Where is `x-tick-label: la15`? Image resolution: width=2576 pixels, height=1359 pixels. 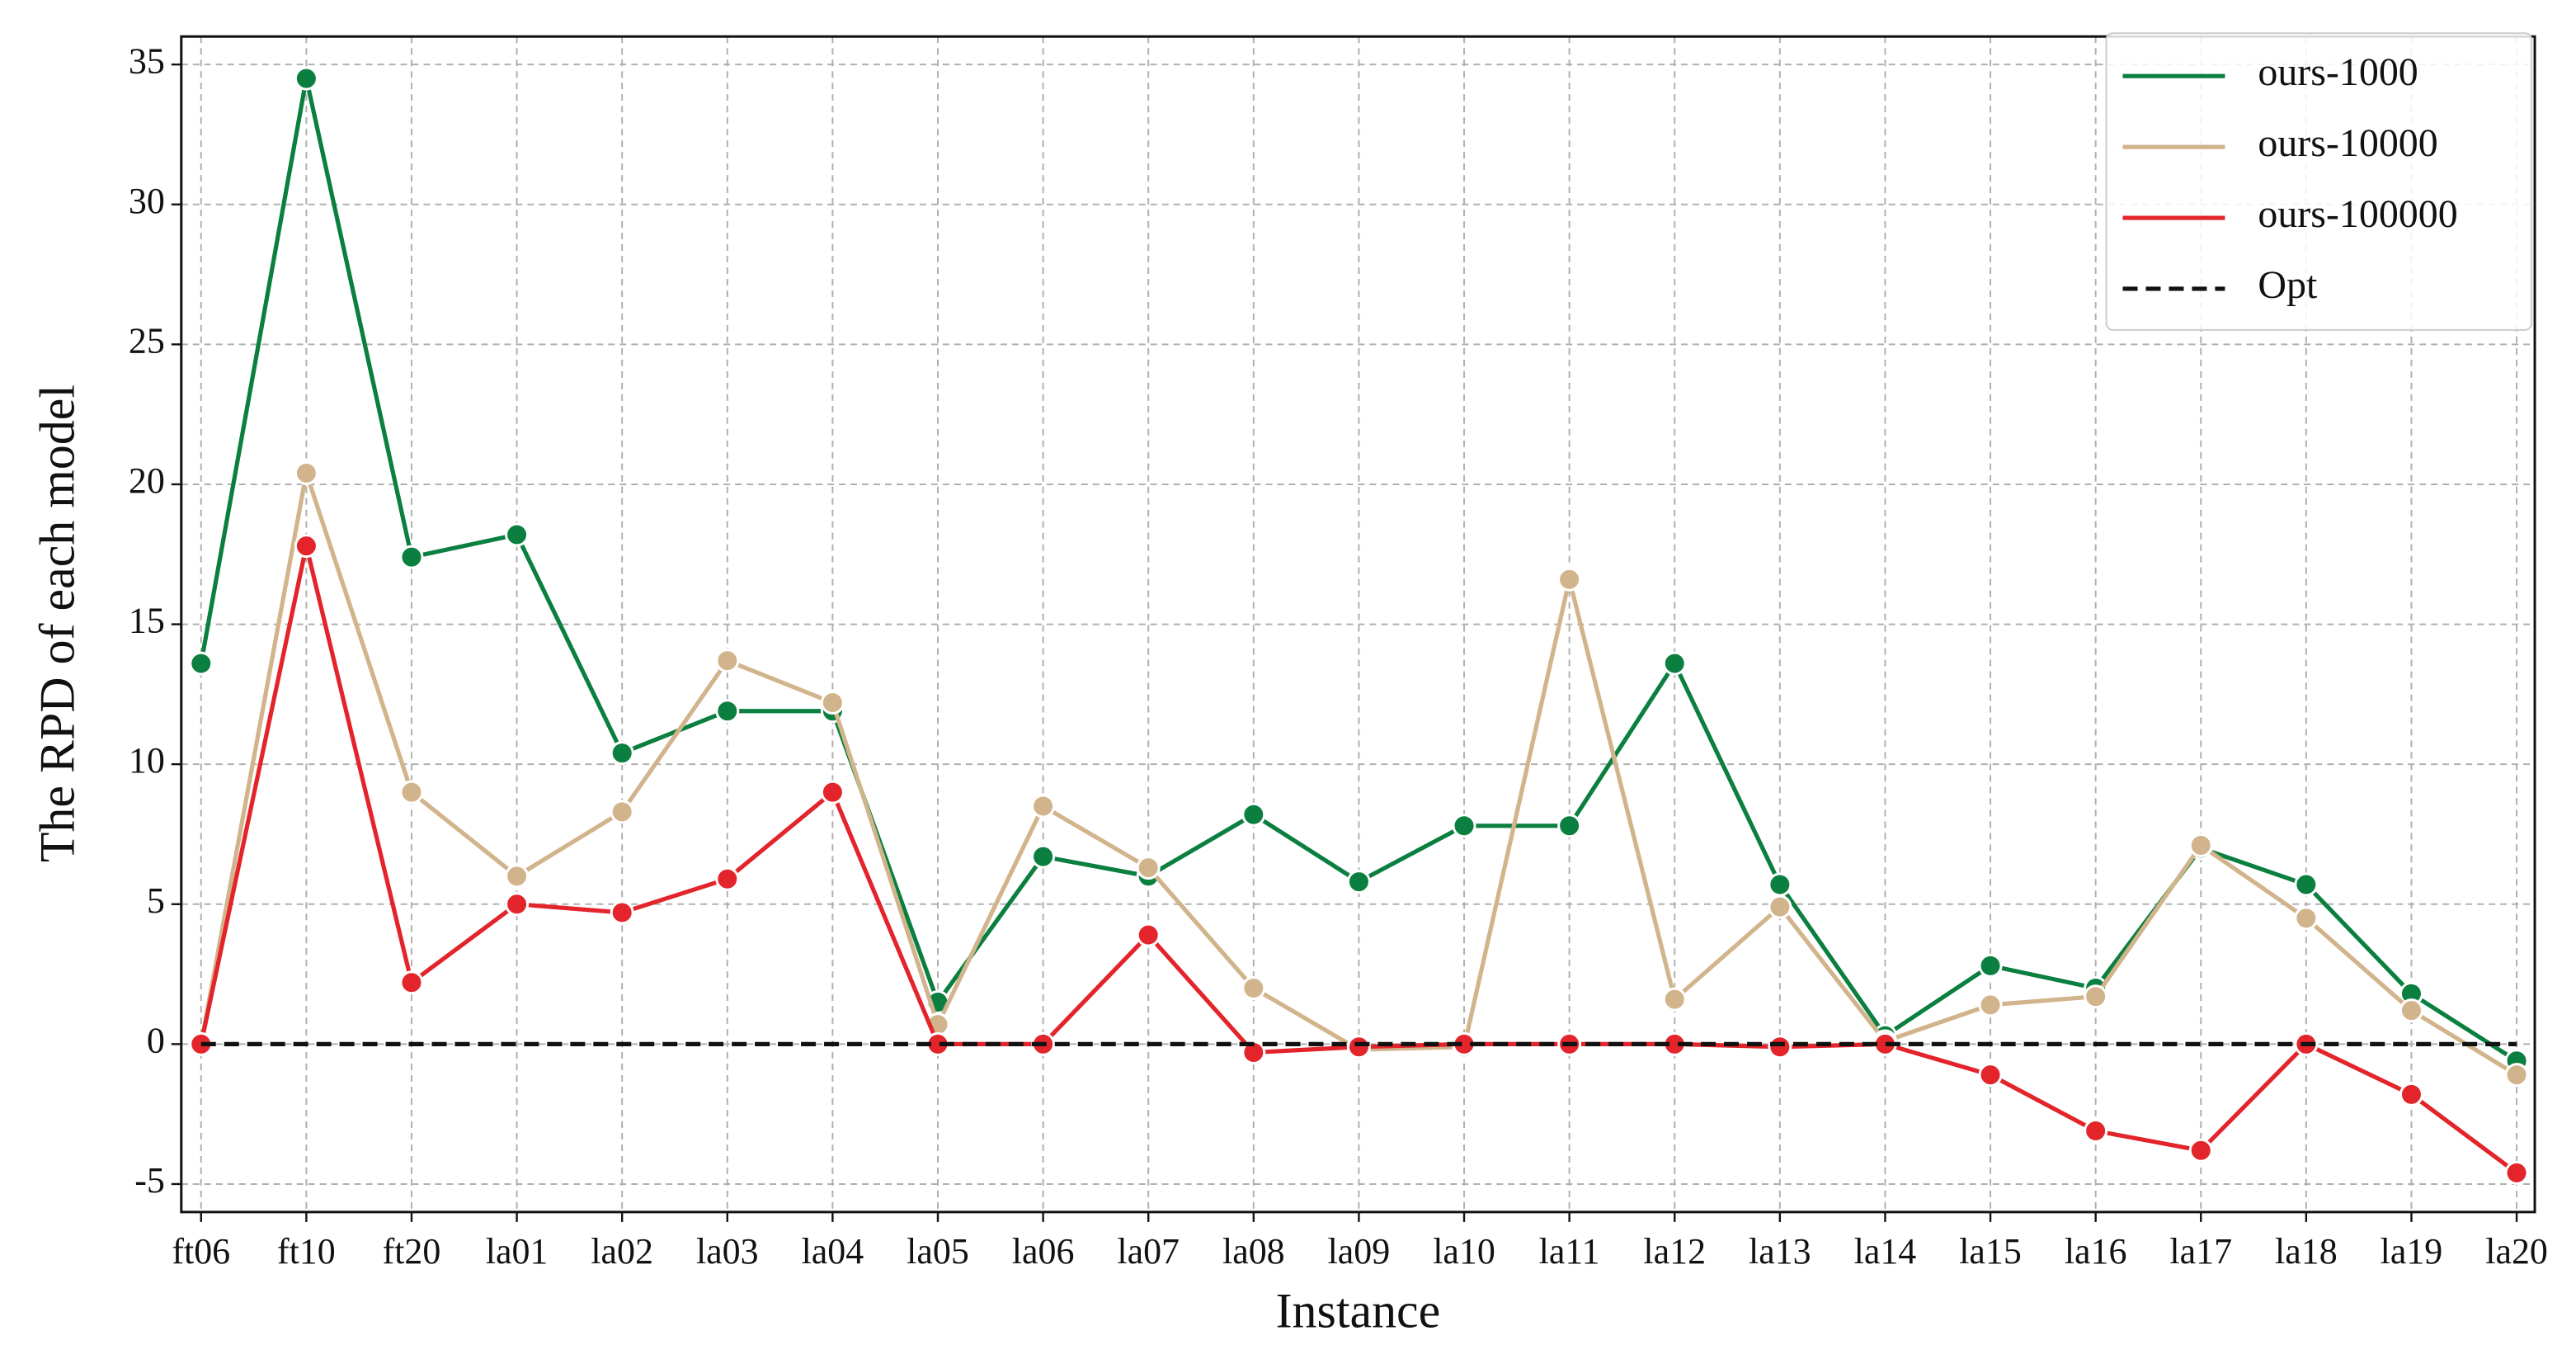 x-tick-label: la15 is located at coordinates (1990, 1251).